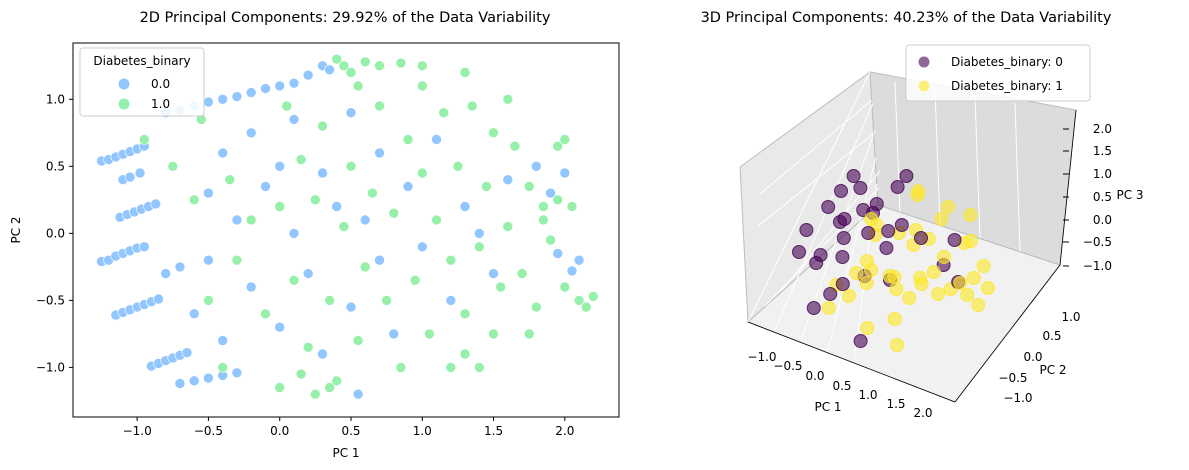 The height and width of the screenshot is (470, 1189). I want to click on z-tick-label: 0.0, so click(1102, 220).